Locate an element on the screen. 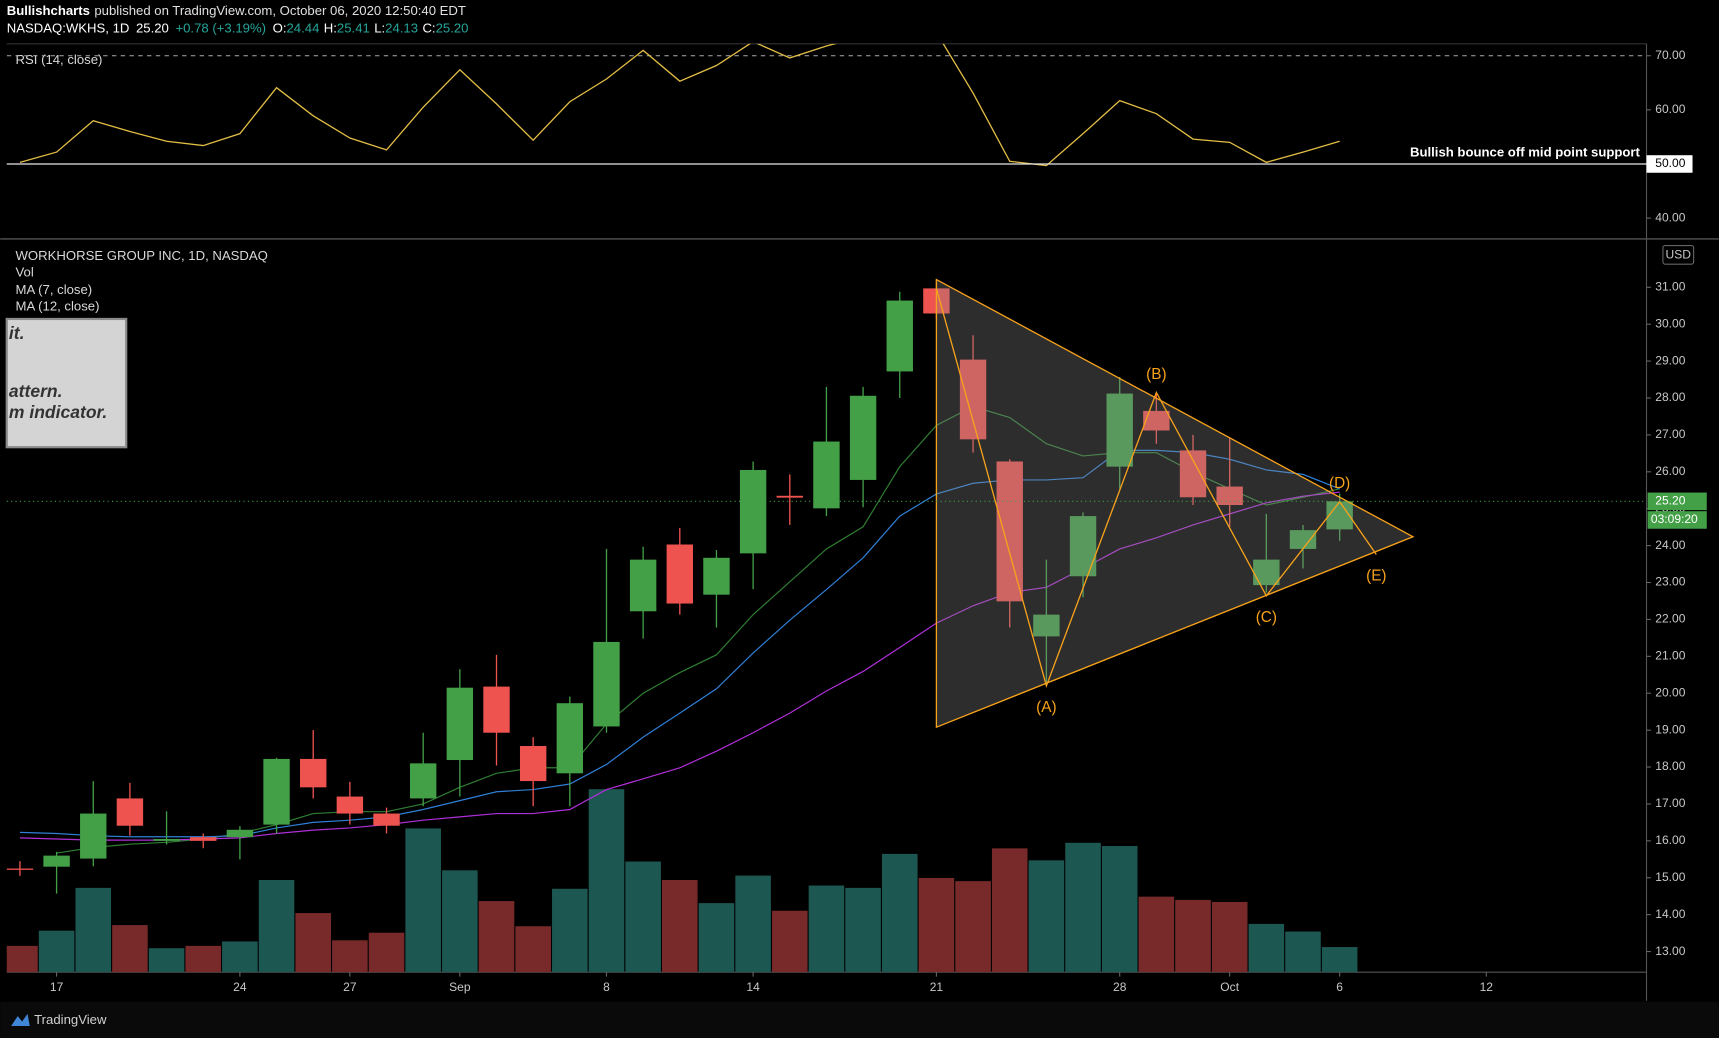 Image resolution: width=1719 pixels, height=1038 pixels. triangle-pattern is located at coordinates (1175, 503).